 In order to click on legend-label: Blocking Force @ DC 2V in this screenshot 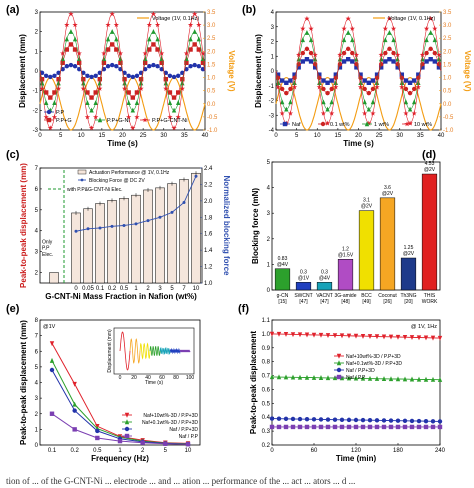, I will do `click(117, 181)`.